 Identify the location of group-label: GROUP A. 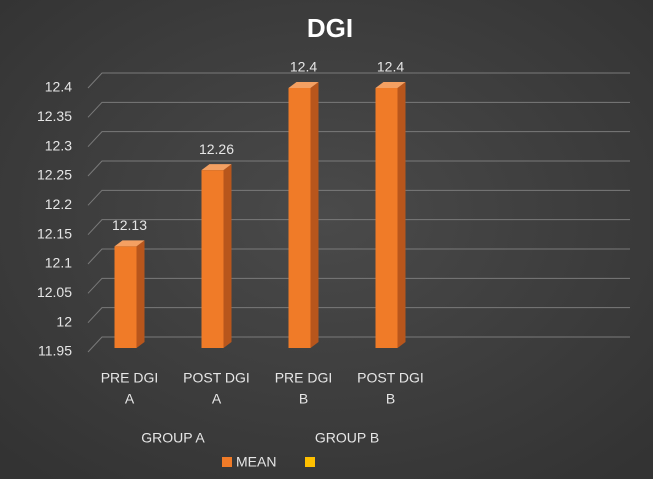
(173, 438).